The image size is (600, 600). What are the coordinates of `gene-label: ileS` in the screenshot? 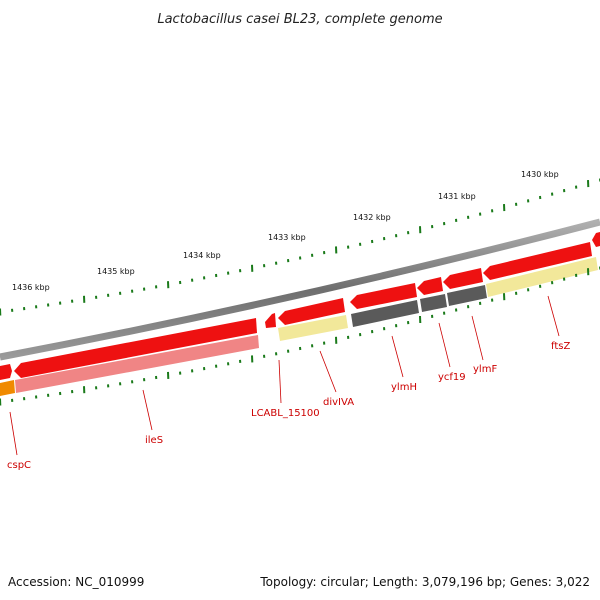 It's located at (154, 440).